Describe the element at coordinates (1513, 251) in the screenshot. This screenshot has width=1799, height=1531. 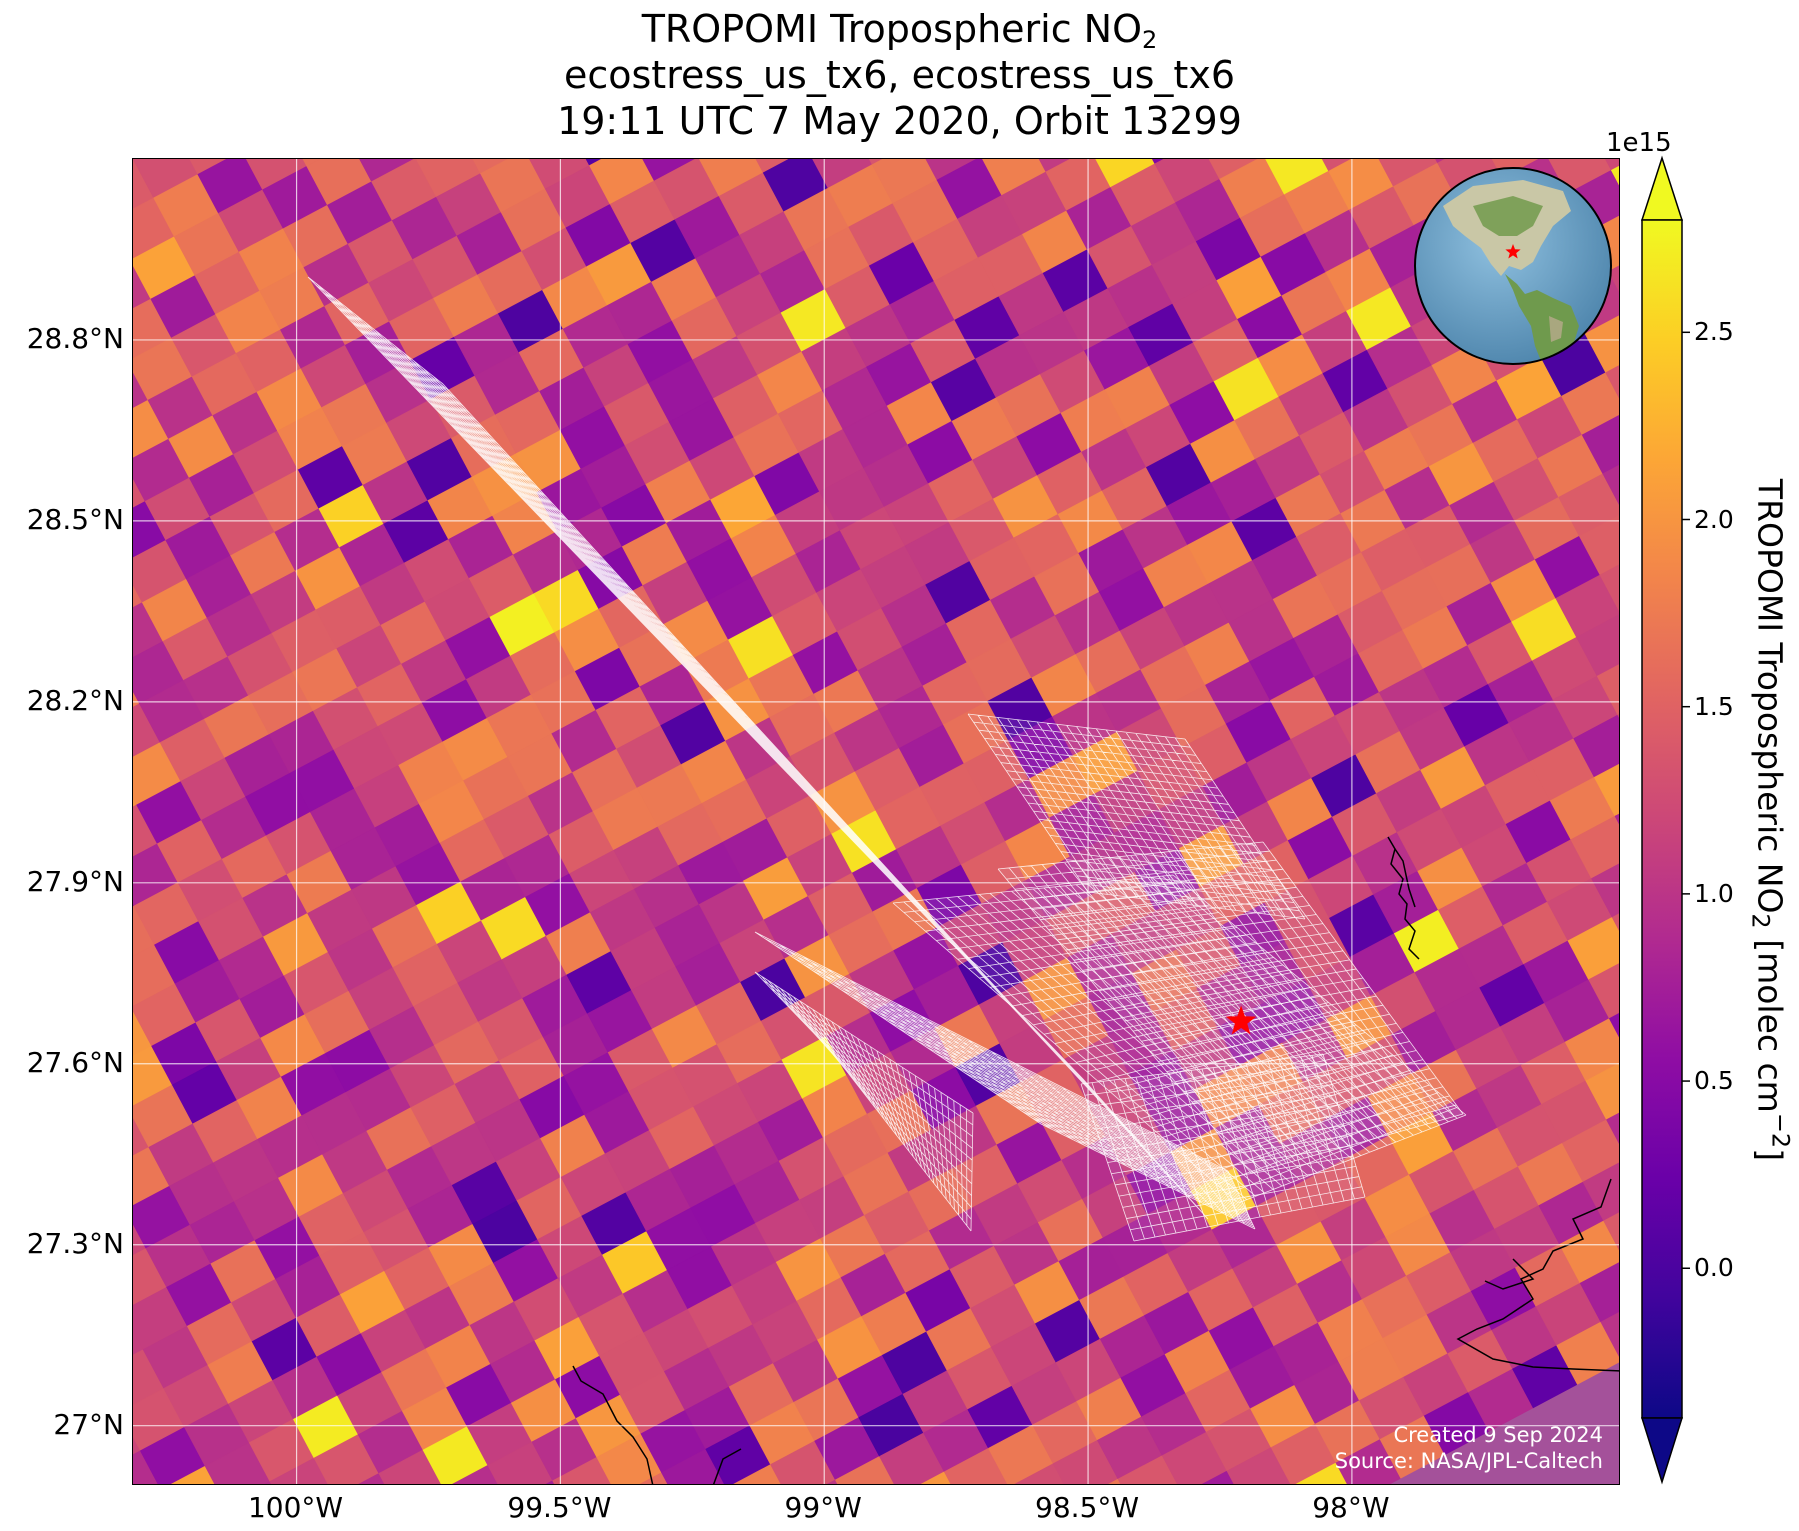
I see `globe-star-icon` at that location.